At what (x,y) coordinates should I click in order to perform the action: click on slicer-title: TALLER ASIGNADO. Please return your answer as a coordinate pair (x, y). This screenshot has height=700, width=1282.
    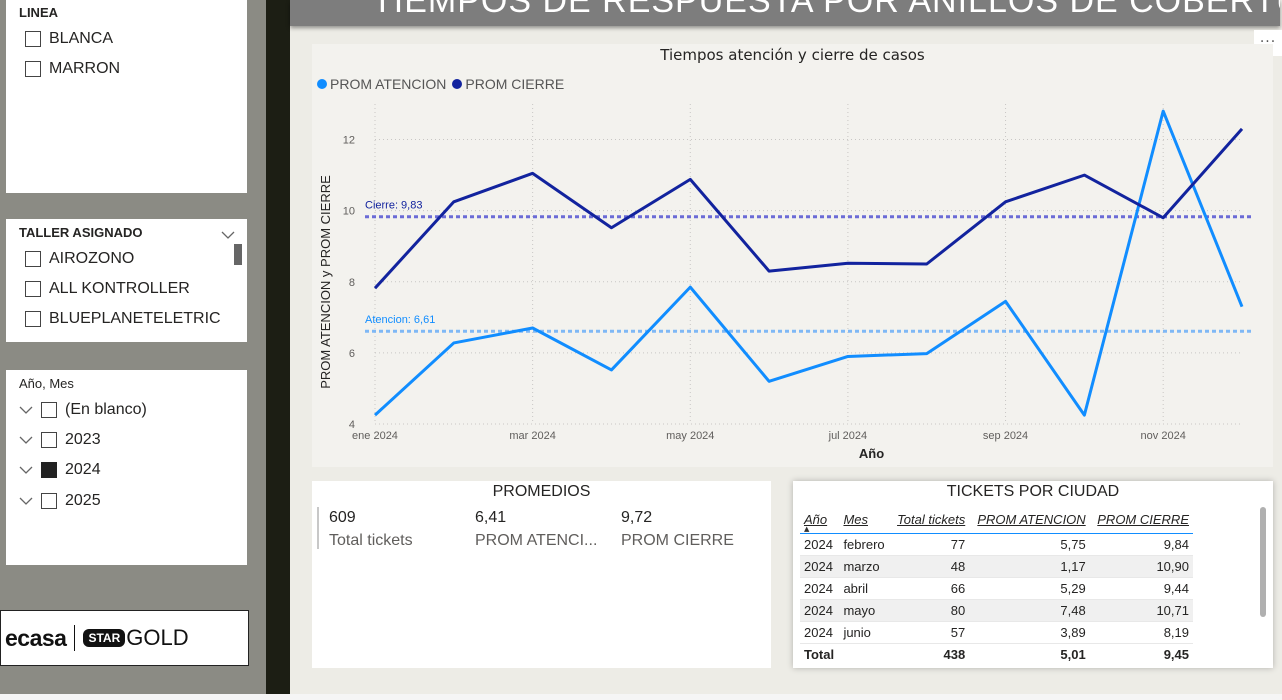
    Looking at the image, I should click on (81, 232).